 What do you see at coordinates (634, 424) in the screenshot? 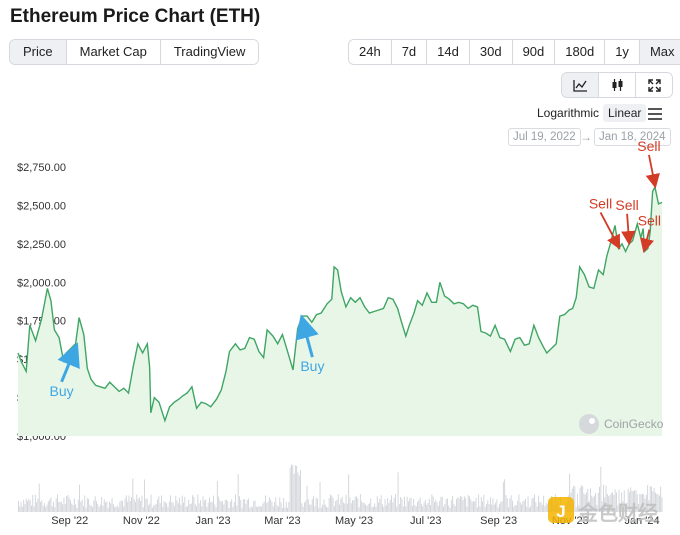
I see `watermark-text: CoinGecko` at bounding box center [634, 424].